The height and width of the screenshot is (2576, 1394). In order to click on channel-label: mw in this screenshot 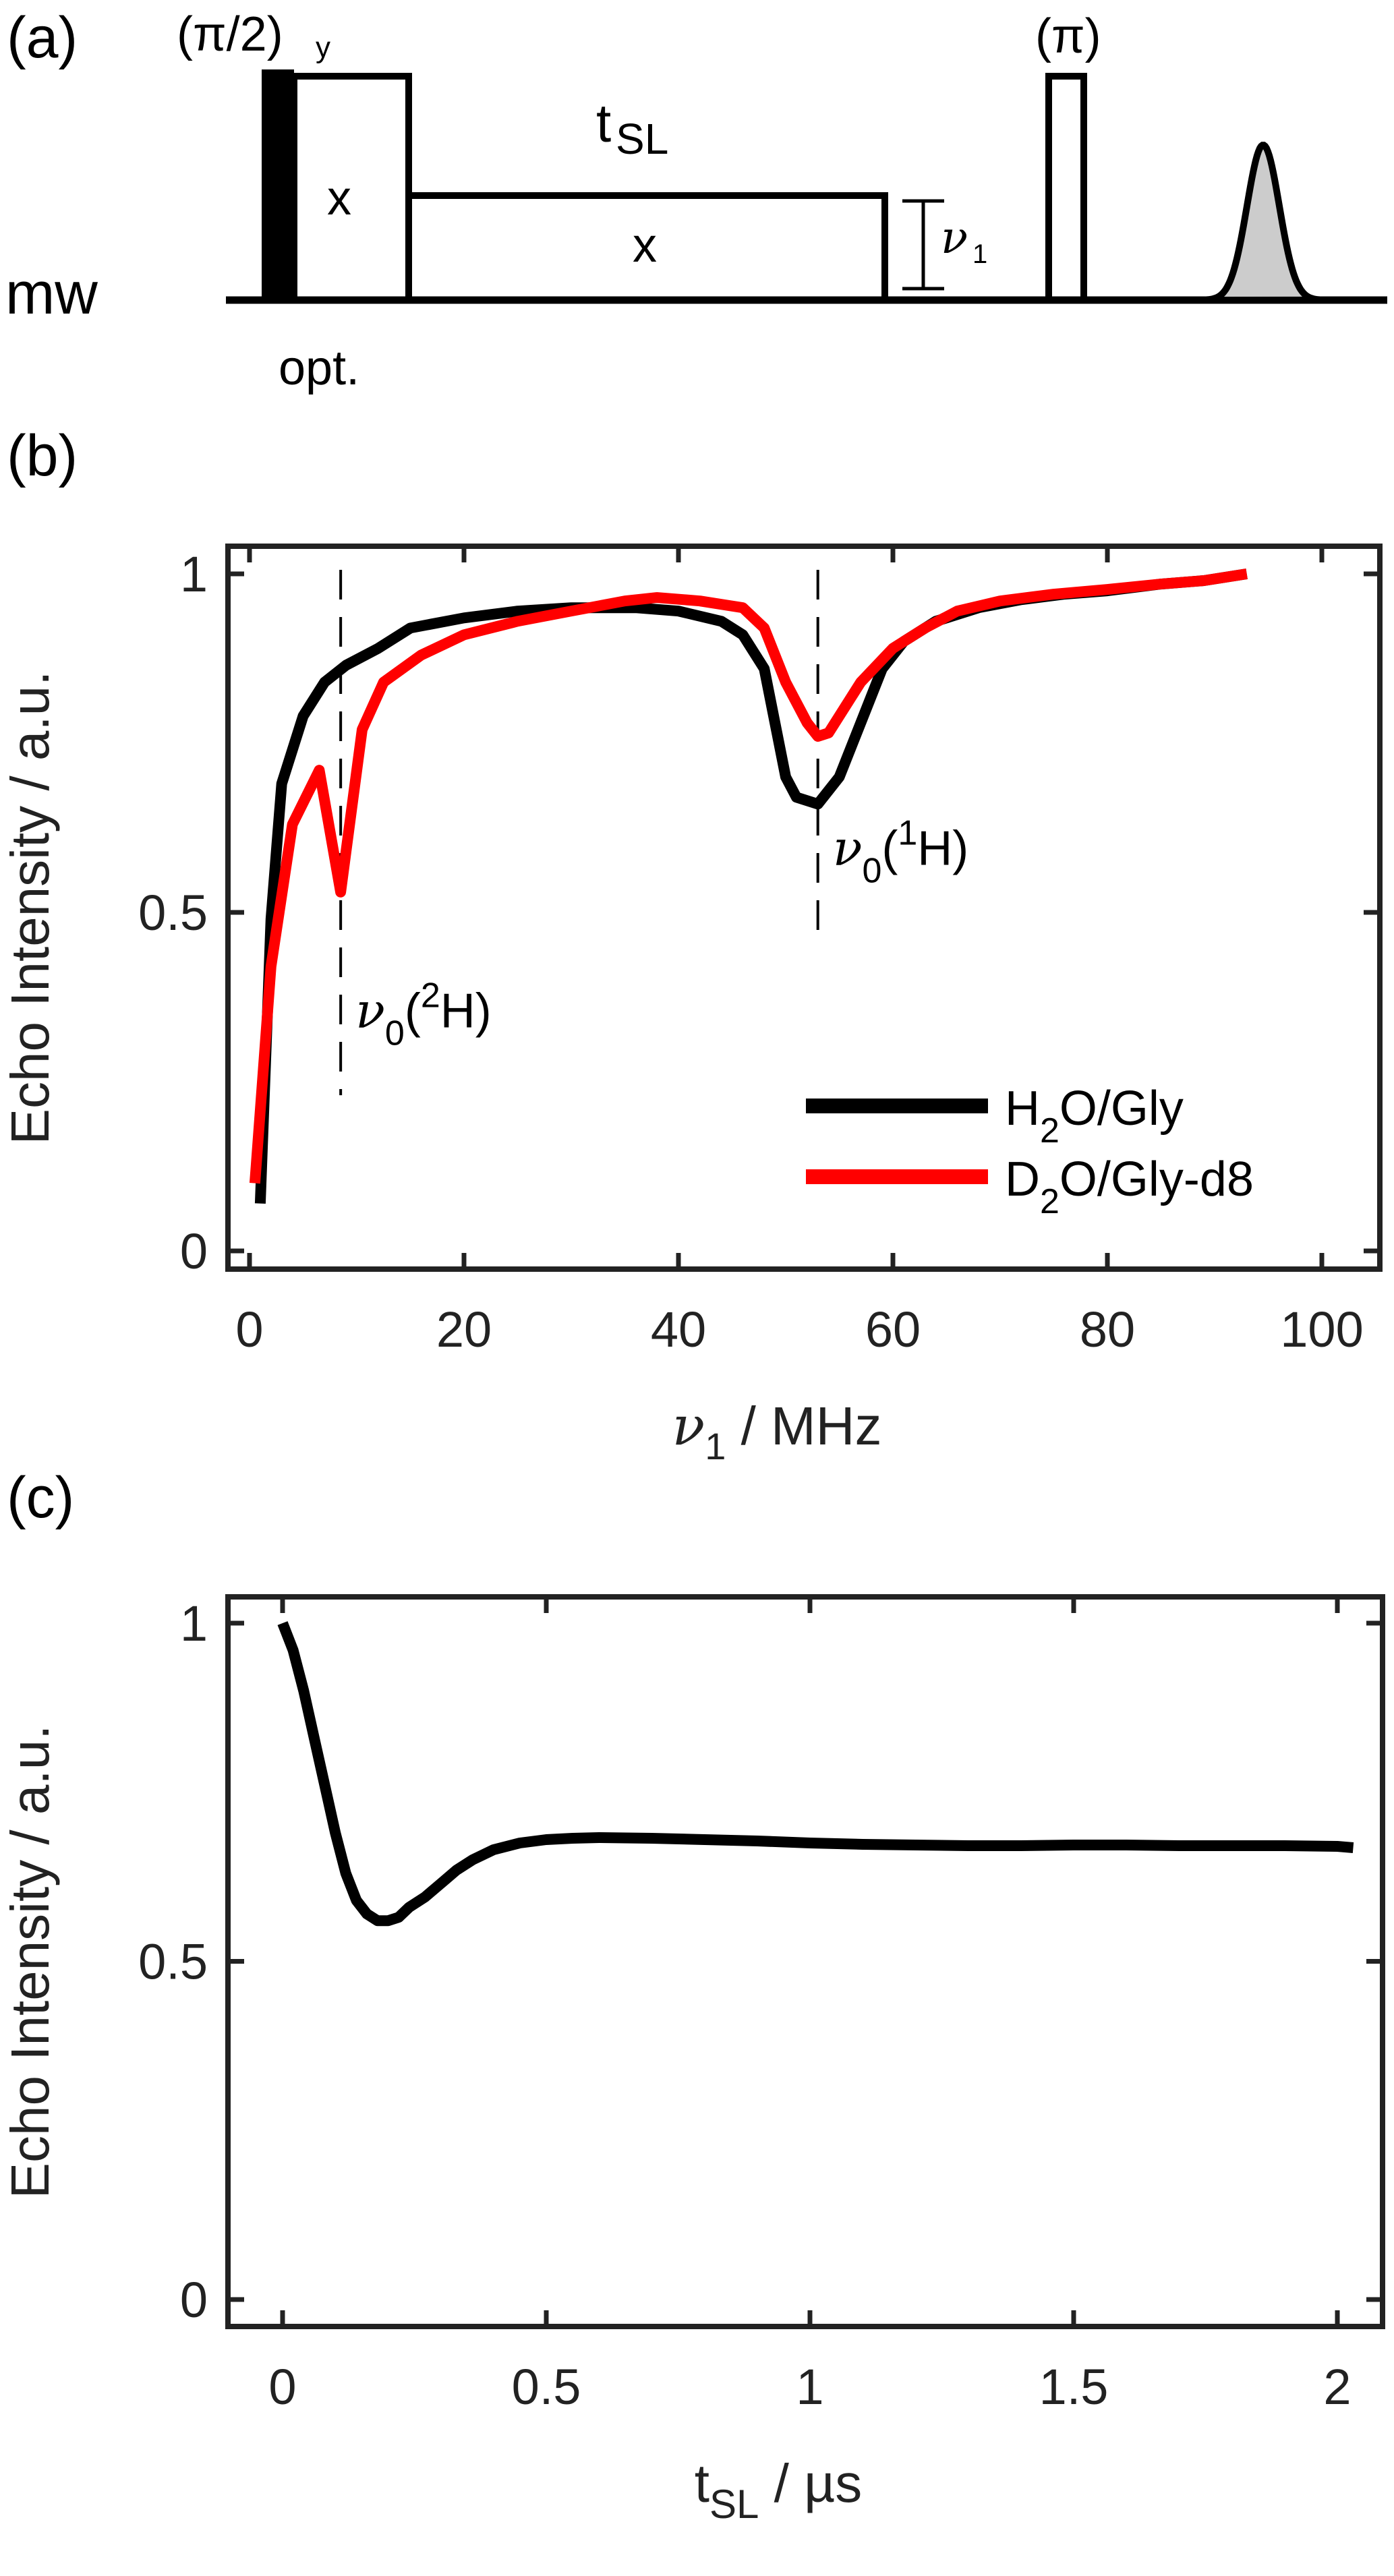, I will do `click(51, 293)`.